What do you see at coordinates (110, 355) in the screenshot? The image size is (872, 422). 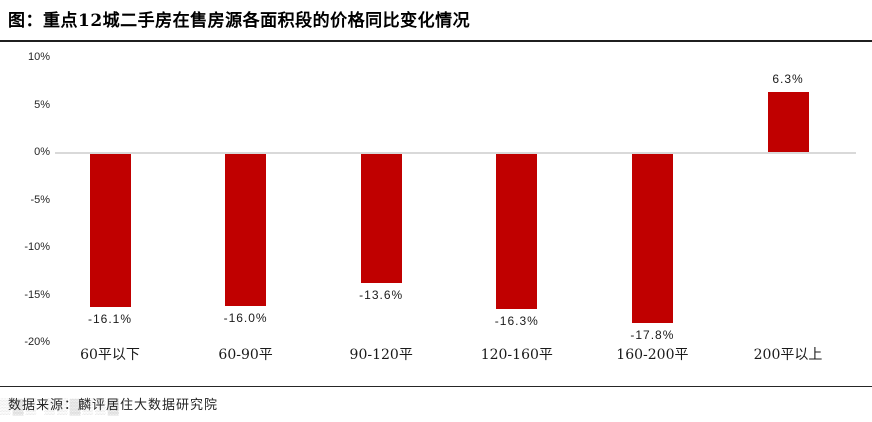 I see `category-label: 60平以下` at bounding box center [110, 355].